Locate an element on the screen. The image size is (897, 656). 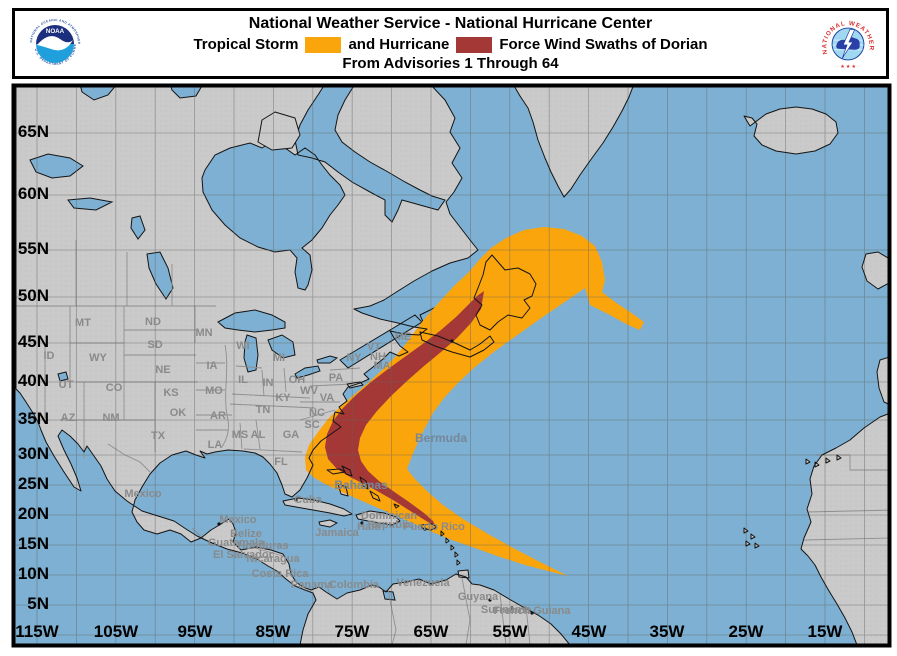
noaa-wordmark: NOAA is located at coordinates (55, 31).